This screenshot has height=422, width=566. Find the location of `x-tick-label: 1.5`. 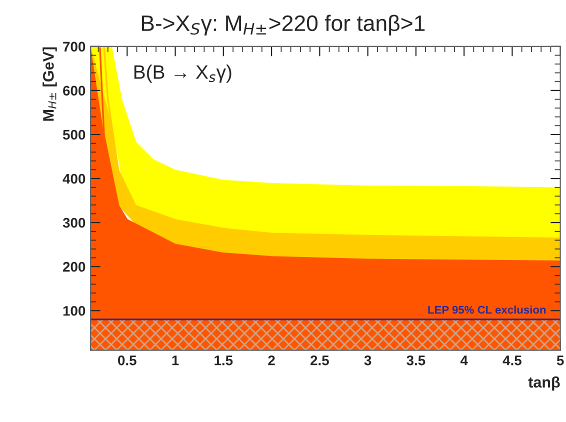

x-tick-label: 1.5 is located at coordinates (223, 361).